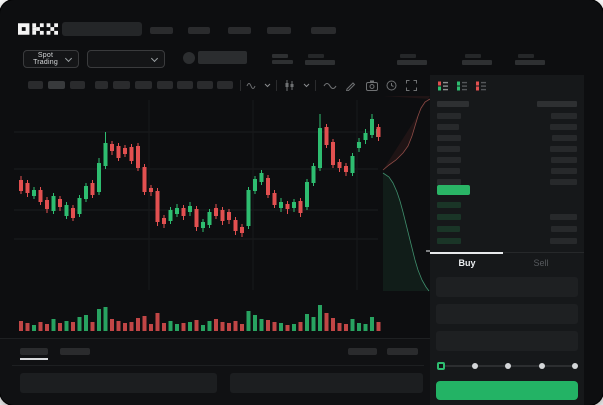 The height and width of the screenshot is (405, 603). Describe the element at coordinates (466, 253) in the screenshot. I see `buy-tab-indicator` at that location.